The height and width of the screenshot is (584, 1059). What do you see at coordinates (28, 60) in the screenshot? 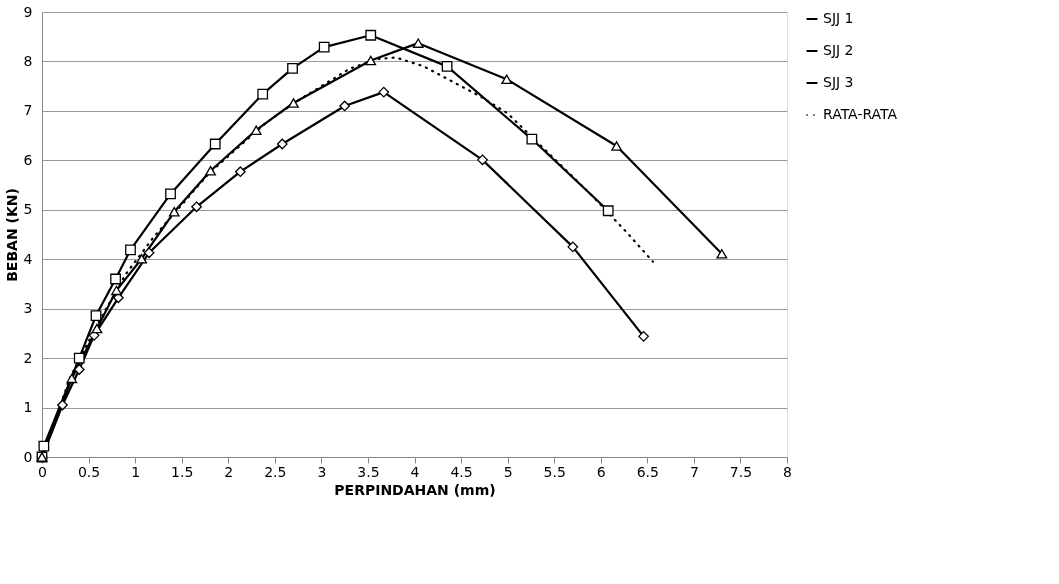
I see `y-tick-label: 8` at bounding box center [28, 60].